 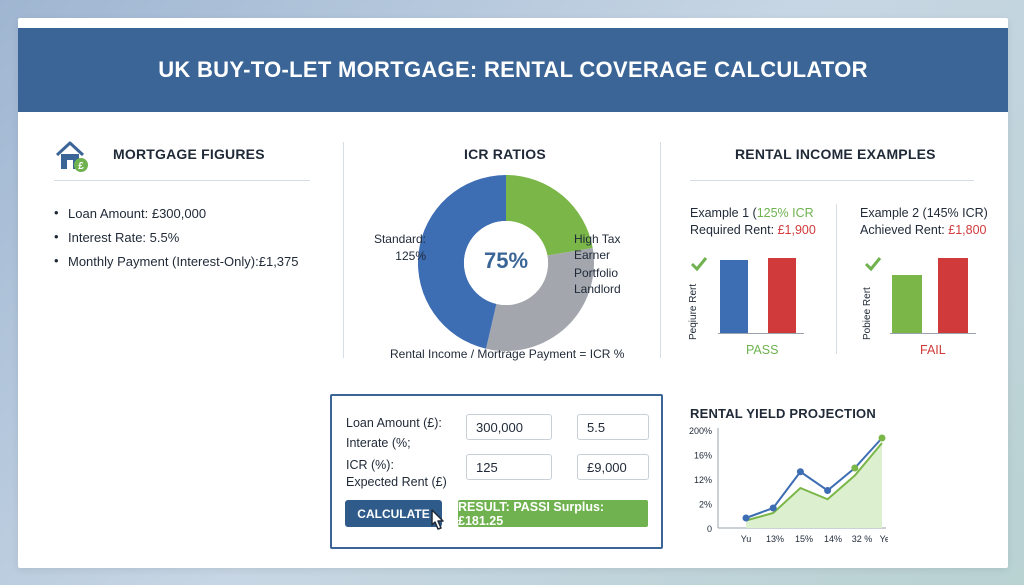 I want to click on interest-rate-input: 5.5, so click(x=613, y=427).